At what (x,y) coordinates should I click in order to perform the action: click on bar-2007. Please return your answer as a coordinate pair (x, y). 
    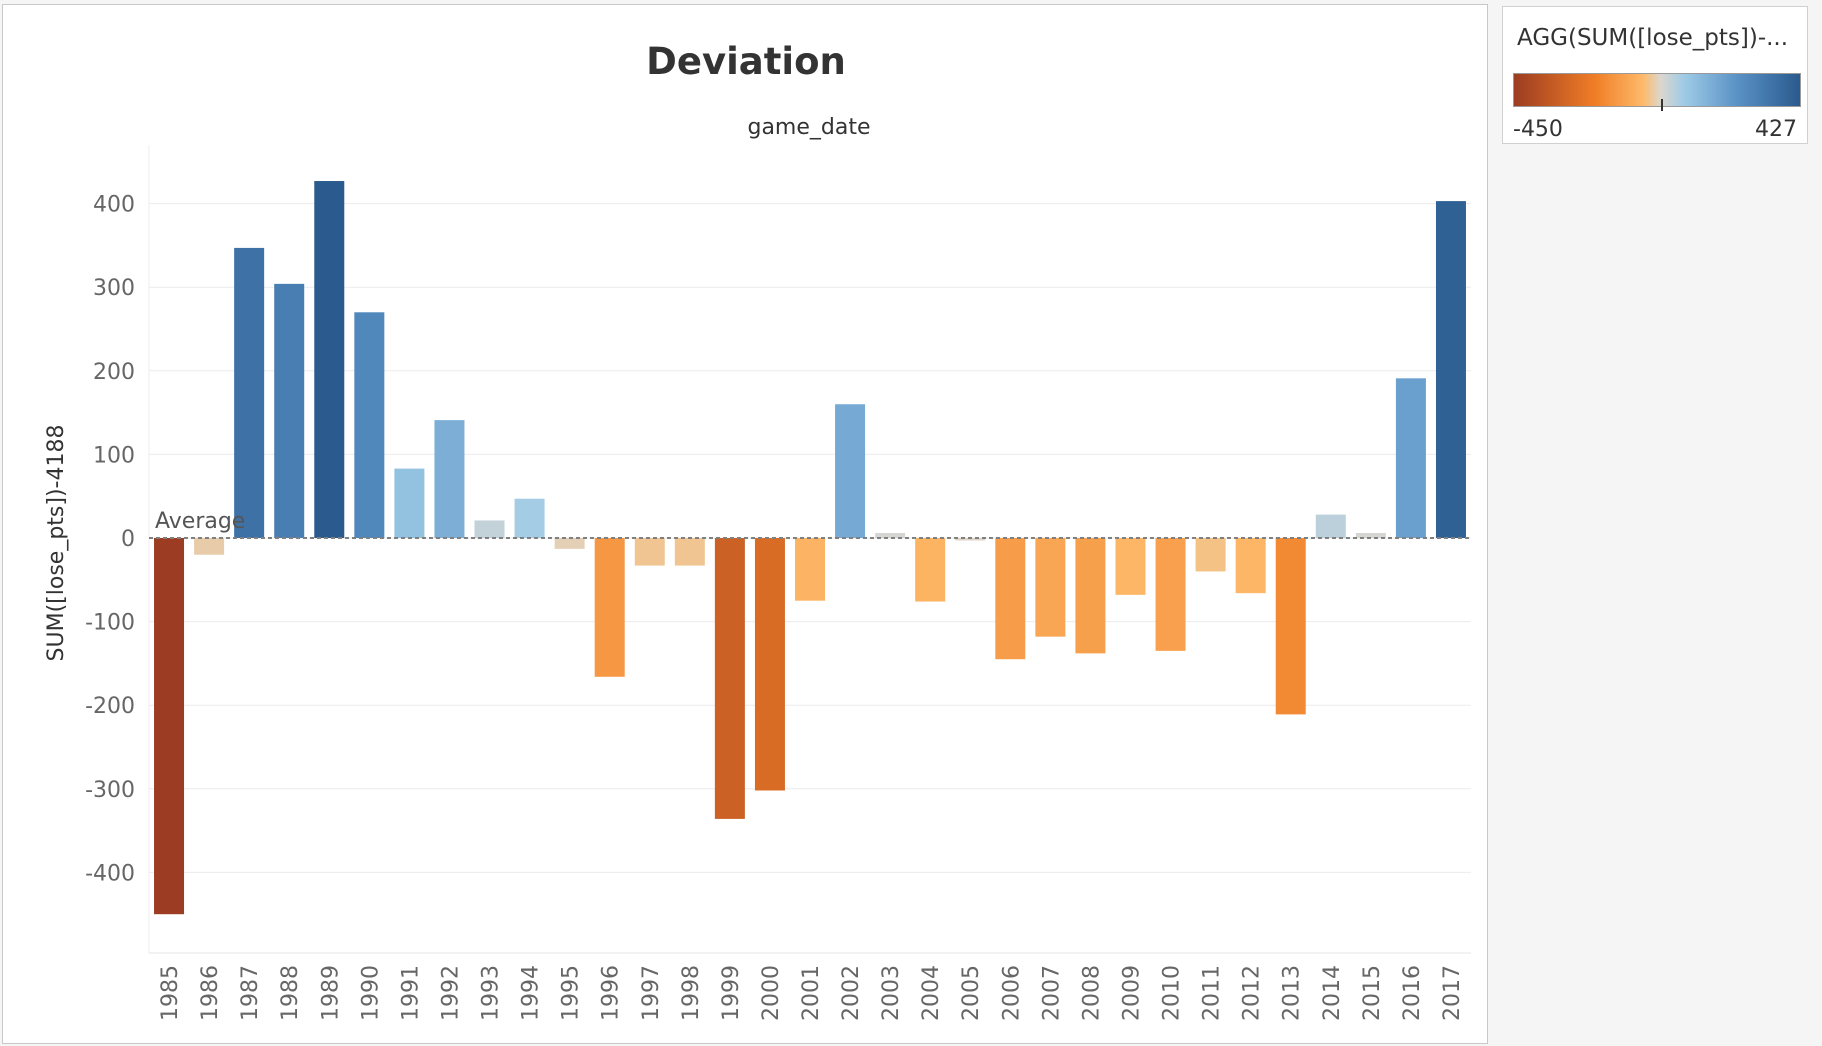
    Looking at the image, I should click on (1050, 587).